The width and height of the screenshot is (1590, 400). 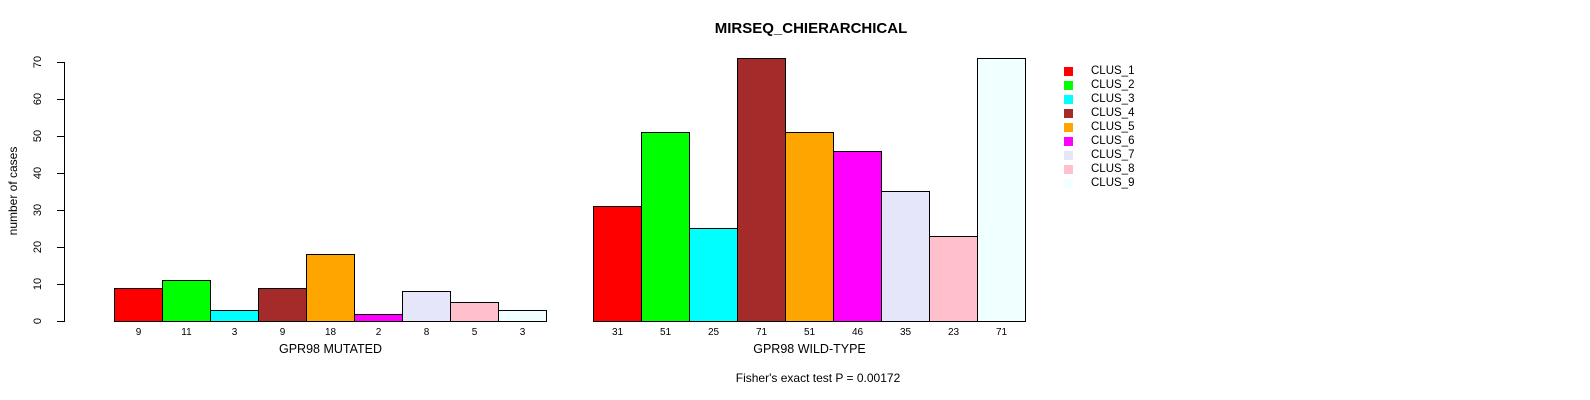 What do you see at coordinates (330, 332) in the screenshot?
I see `bar-value-label: 18` at bounding box center [330, 332].